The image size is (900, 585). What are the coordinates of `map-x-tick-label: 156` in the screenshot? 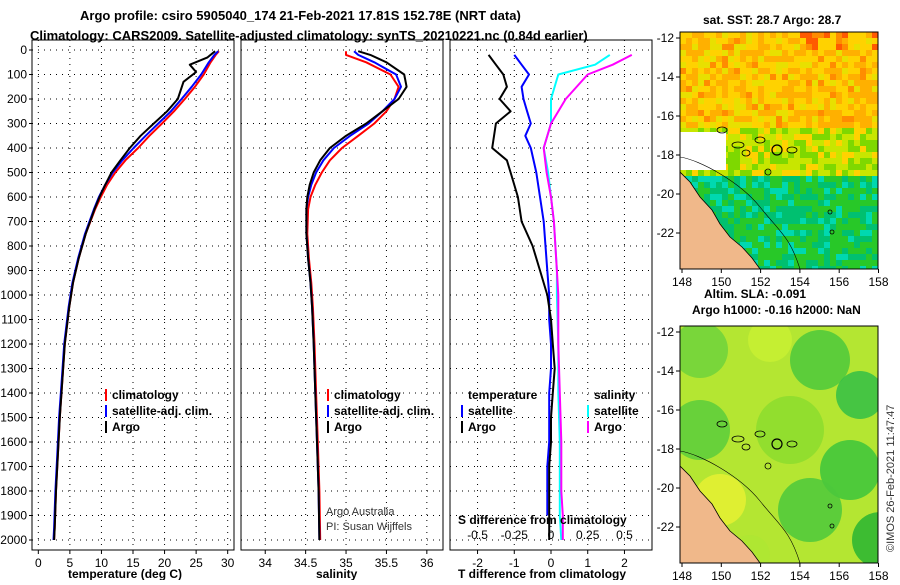 It's located at (839, 574).